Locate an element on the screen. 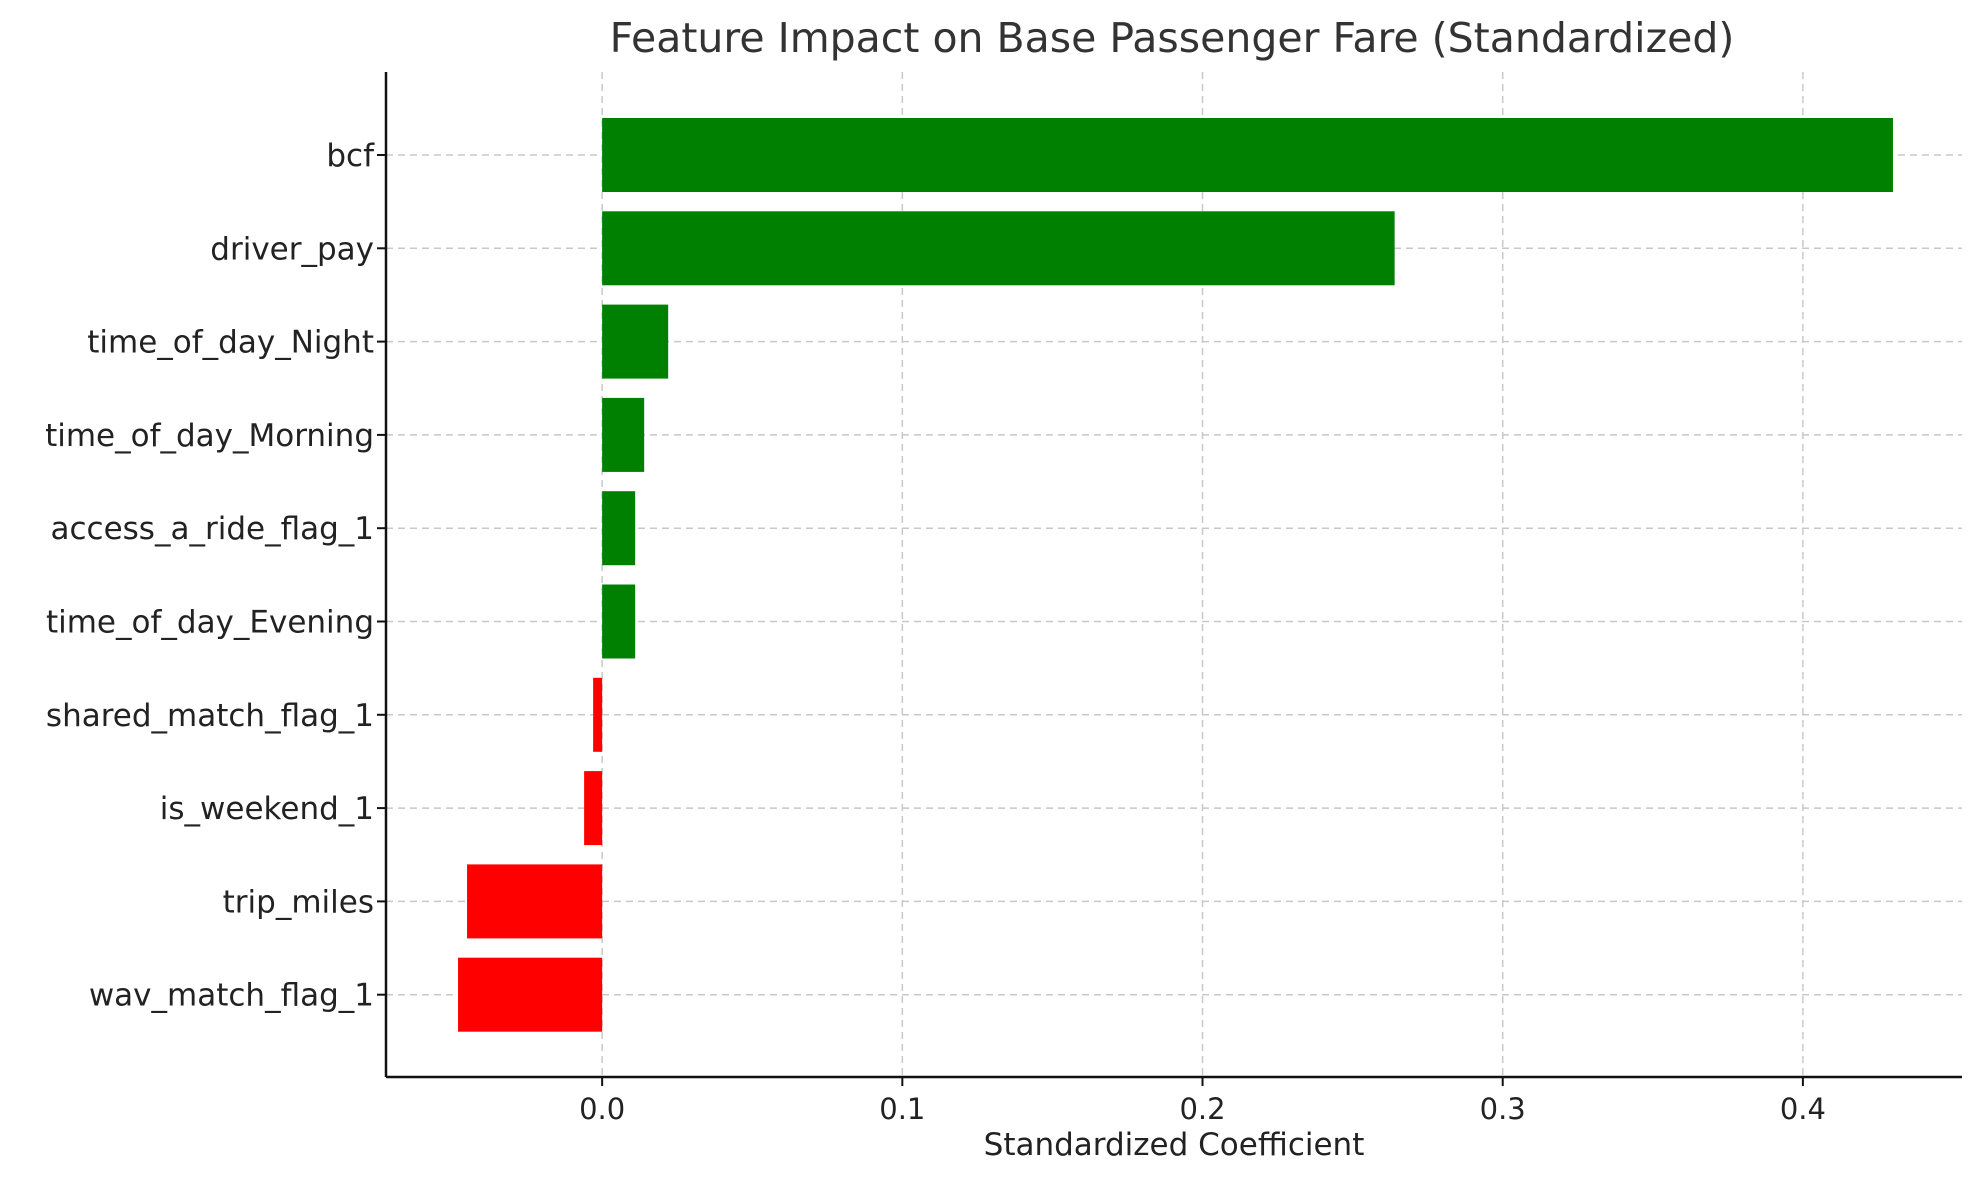 The width and height of the screenshot is (1979, 1180). category-label: time_of_day_Morning is located at coordinates (209, 436).